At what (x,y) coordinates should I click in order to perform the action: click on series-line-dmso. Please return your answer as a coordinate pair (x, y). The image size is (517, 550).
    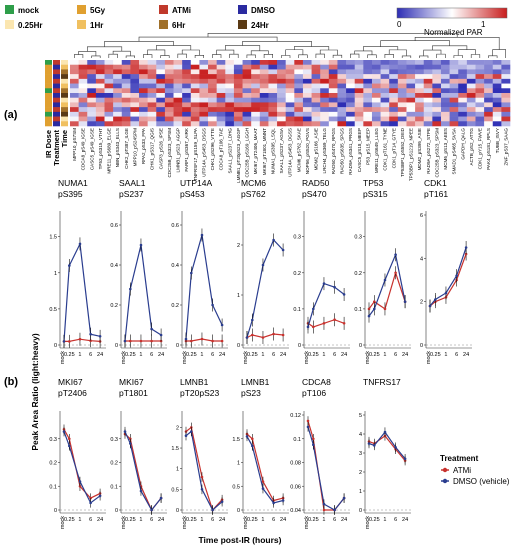
    Looking at the image, I should click on (204, 470).